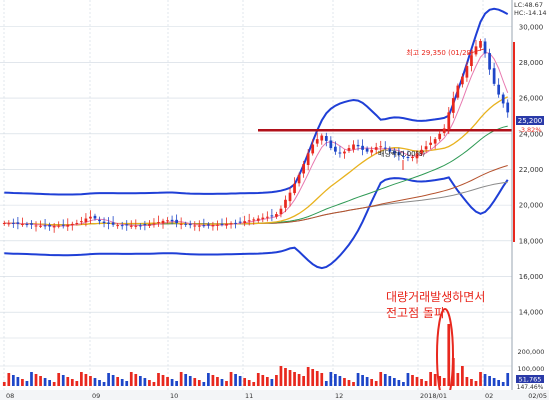  I want to click on time-tick-label: 09, so click(96, 396).